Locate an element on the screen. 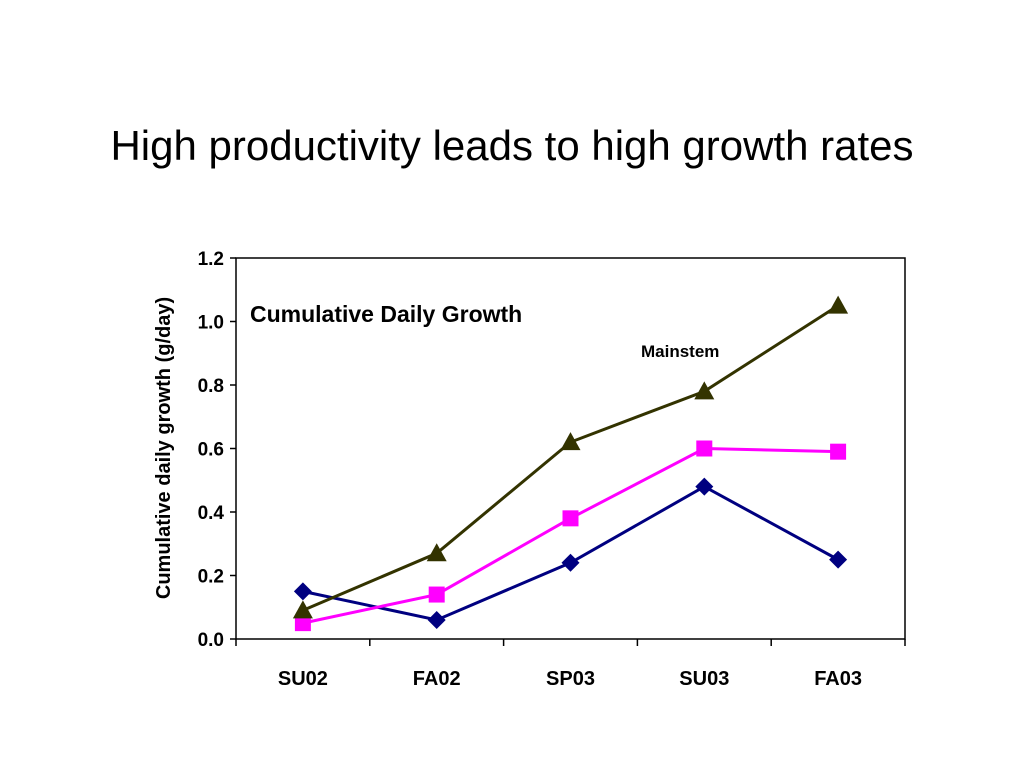 The image size is (1024, 768). y-tick-label: 0.0 is located at coordinates (211, 640).